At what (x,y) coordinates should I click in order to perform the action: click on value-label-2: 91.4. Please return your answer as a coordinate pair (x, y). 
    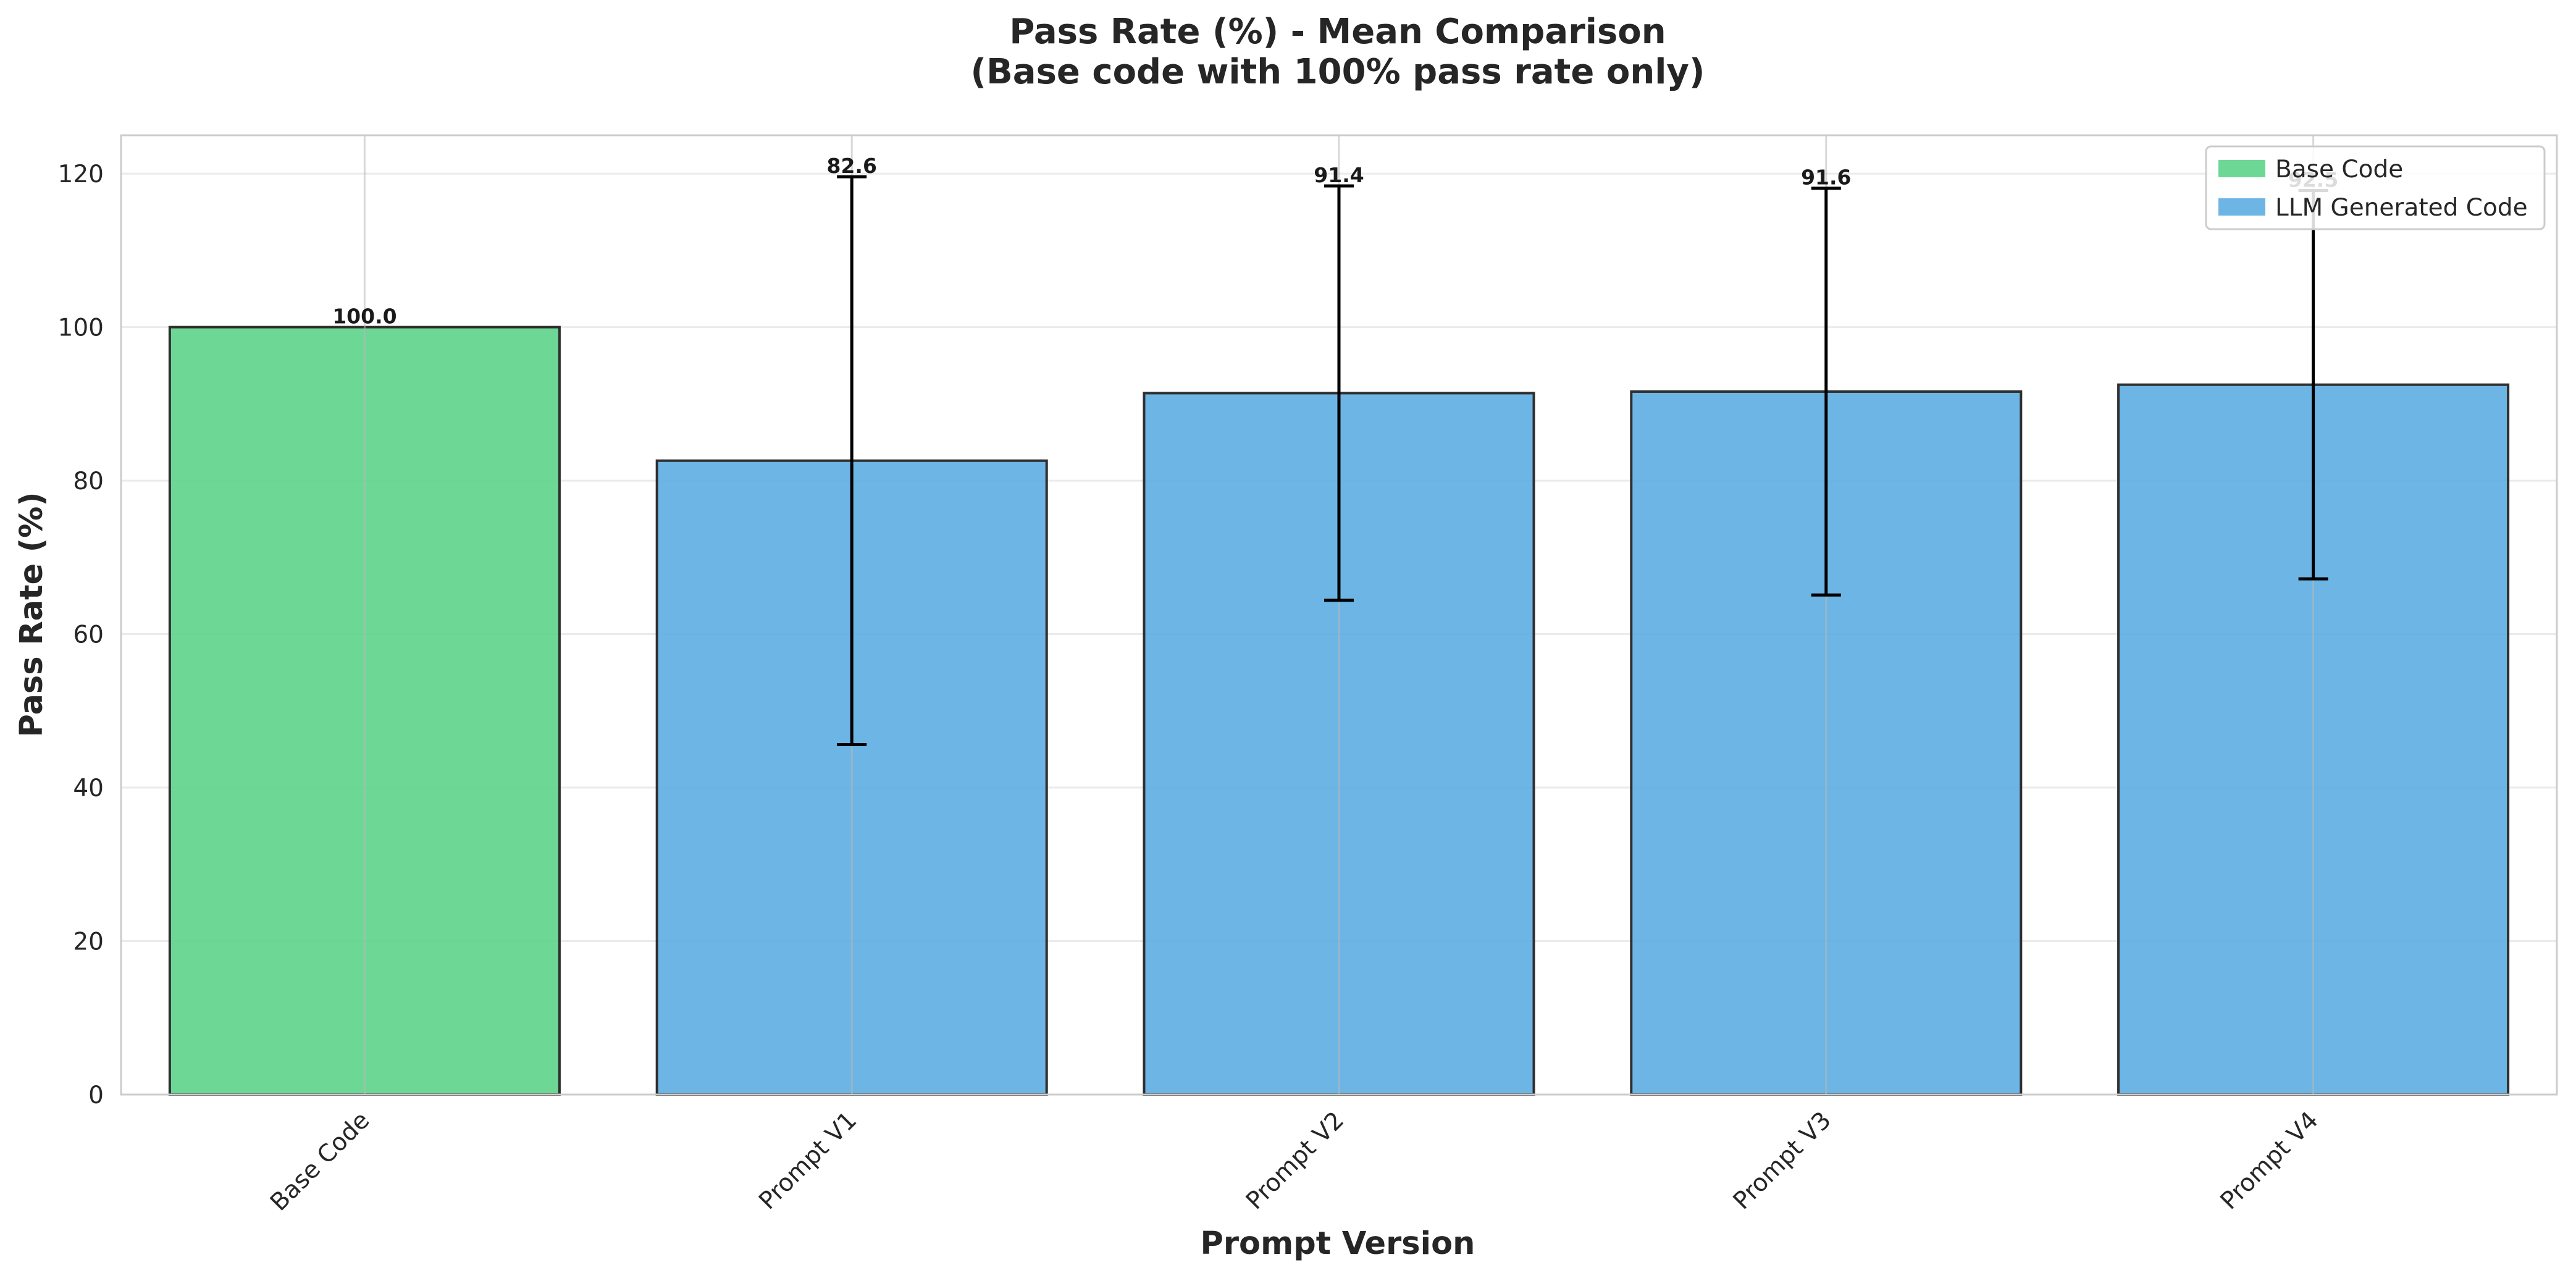
    Looking at the image, I should click on (1339, 175).